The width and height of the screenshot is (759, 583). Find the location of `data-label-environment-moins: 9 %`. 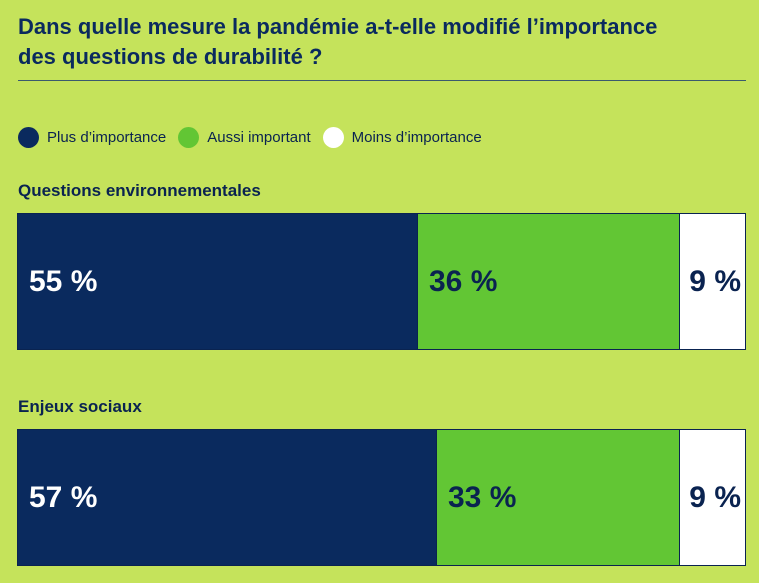

data-label-environment-moins: 9 % is located at coordinates (715, 281).